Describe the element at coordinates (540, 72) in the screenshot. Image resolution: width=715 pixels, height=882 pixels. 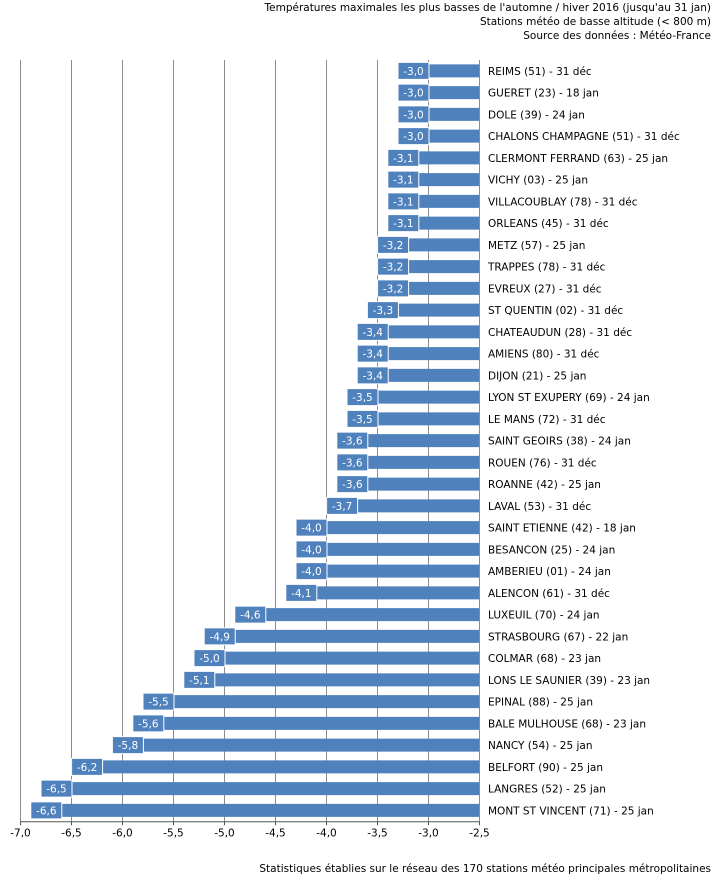
I see `category-label: REIMS (51) - 31 déc` at that location.